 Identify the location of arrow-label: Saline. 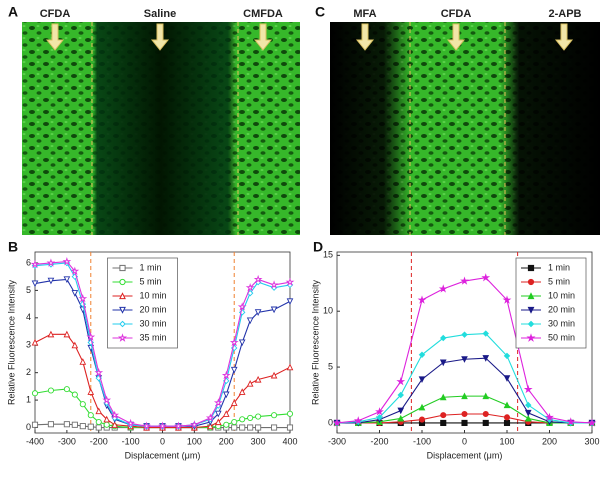
(160, 14).